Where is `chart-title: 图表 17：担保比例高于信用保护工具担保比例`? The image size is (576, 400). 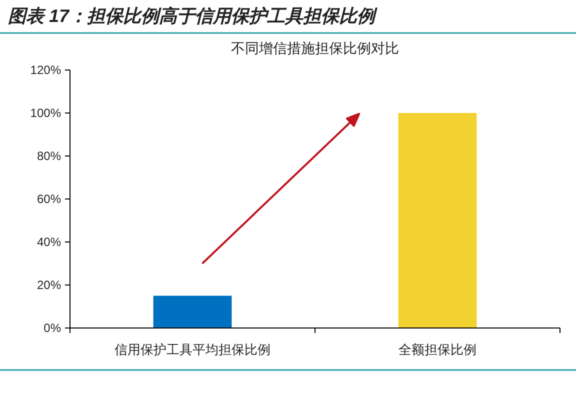 chart-title: 图表 17：担保比例高于信用保护工具担保比例 is located at coordinates (193, 16).